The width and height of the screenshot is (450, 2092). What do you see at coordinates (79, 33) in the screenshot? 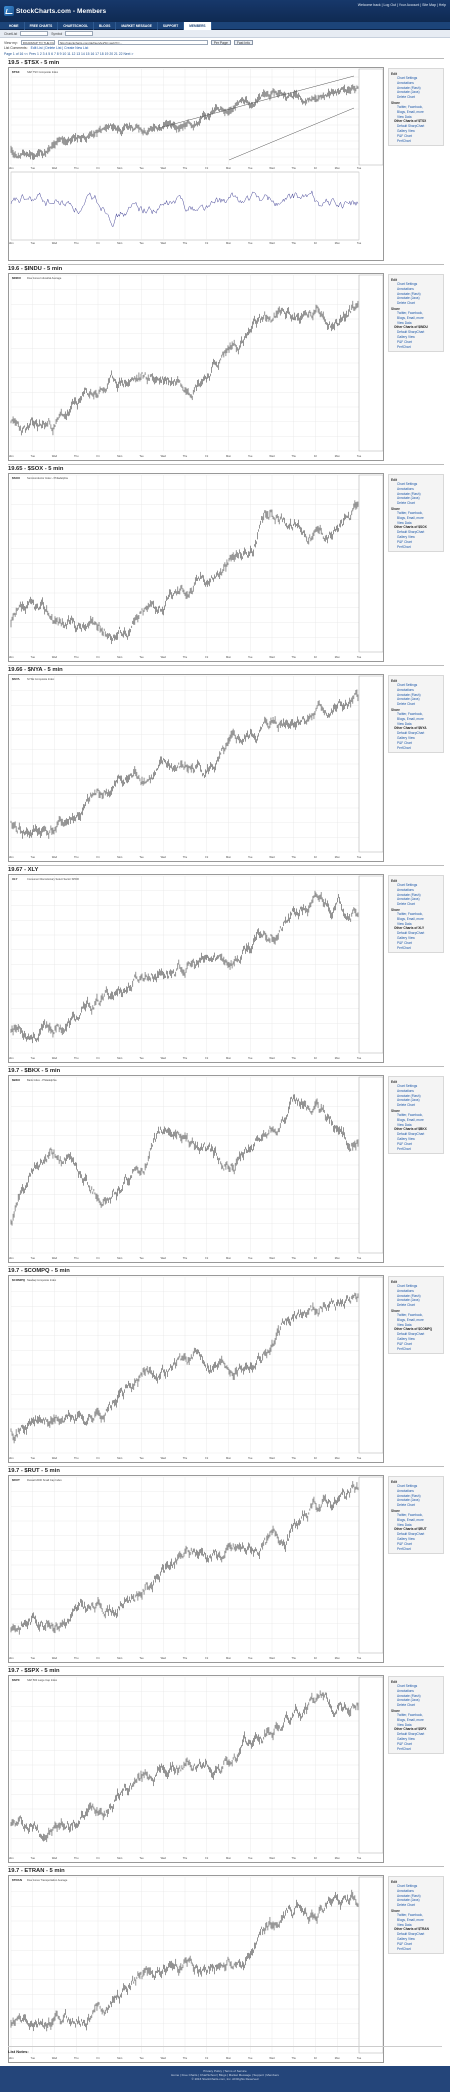
I see `symbol-input` at bounding box center [79, 33].